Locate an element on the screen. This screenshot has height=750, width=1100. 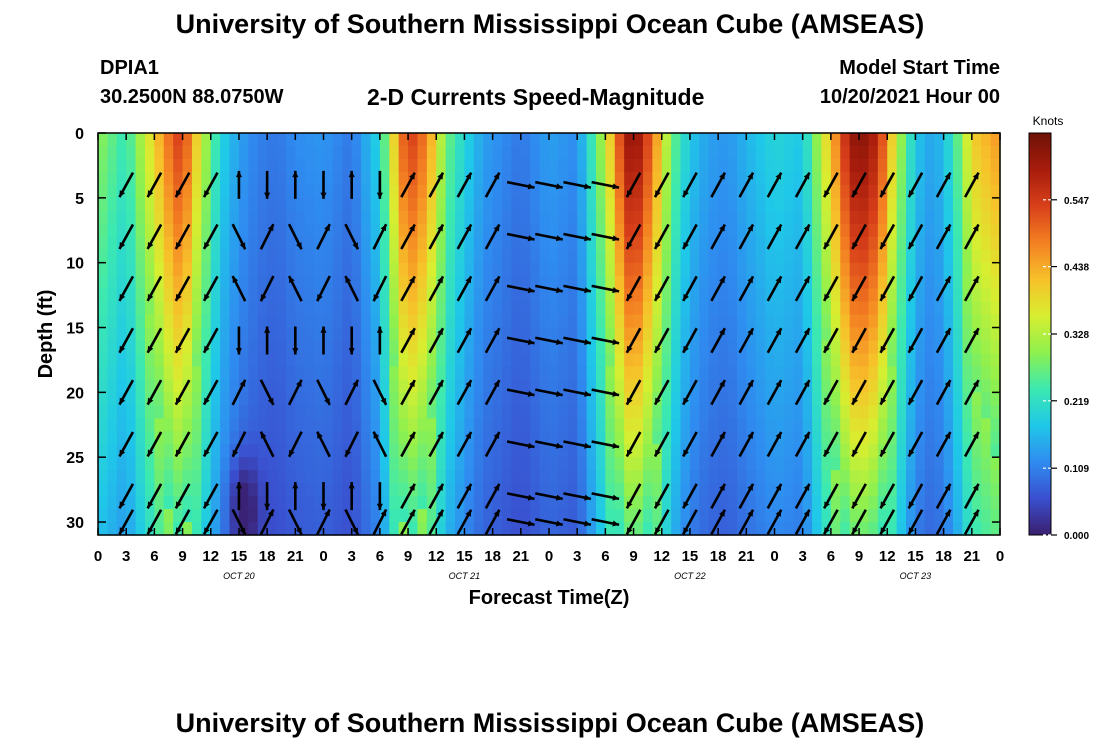
x-tick-label: 6 is located at coordinates (154, 556).